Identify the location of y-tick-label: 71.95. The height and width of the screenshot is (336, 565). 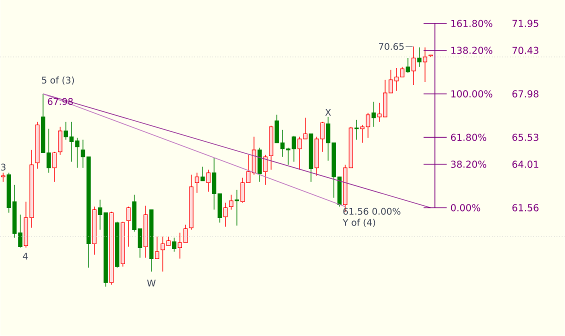
(525, 24).